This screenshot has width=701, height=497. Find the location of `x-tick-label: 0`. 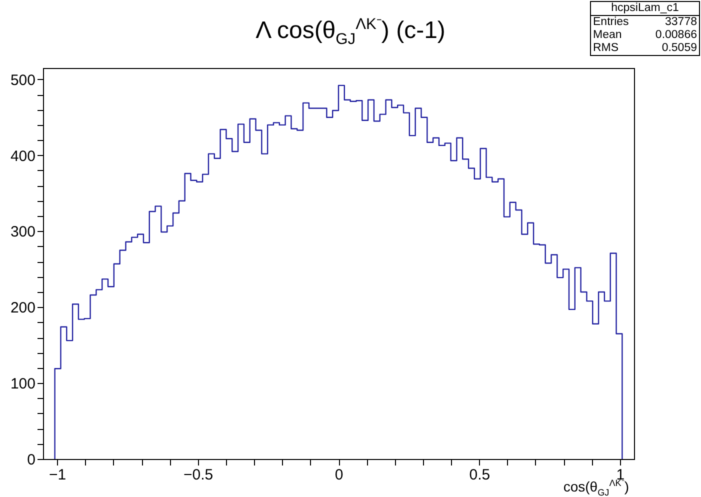

x-tick-label: 0 is located at coordinates (339, 475).